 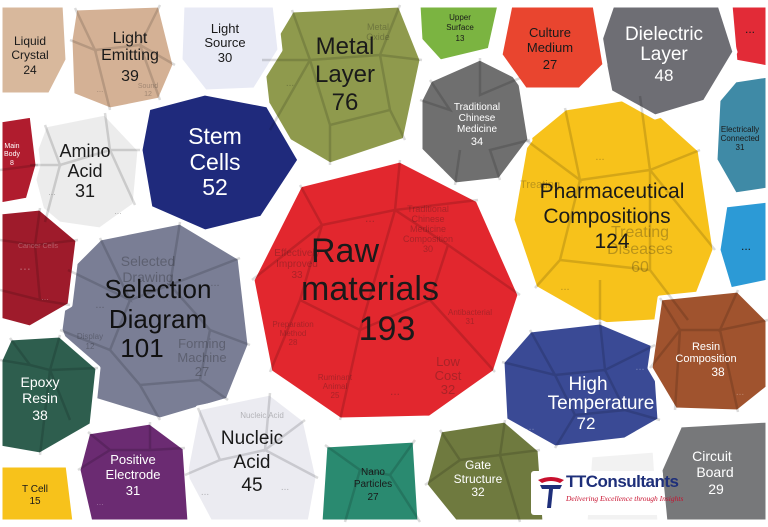 I want to click on cell-value-stem-cells: 52, so click(x=215, y=187).